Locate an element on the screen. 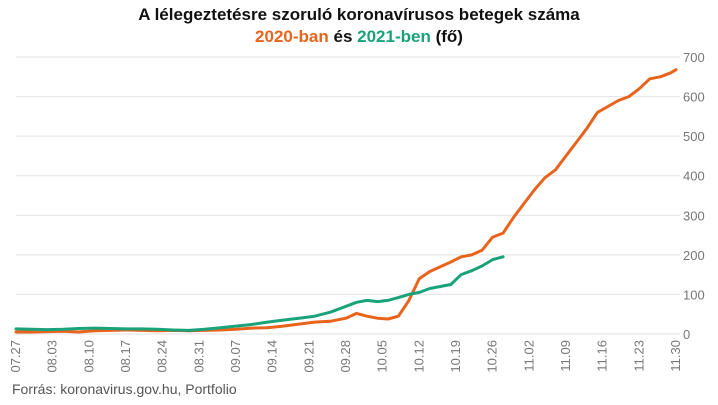 The image size is (718, 405). y-tick-label: 700 is located at coordinates (694, 57).